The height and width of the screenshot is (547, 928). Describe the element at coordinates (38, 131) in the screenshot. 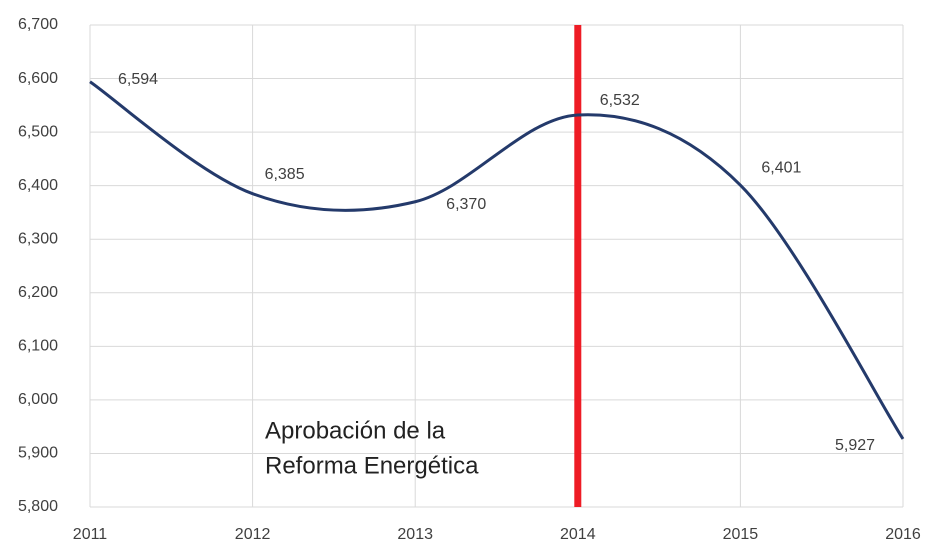

I see `y-tick-label: 6,500` at that location.